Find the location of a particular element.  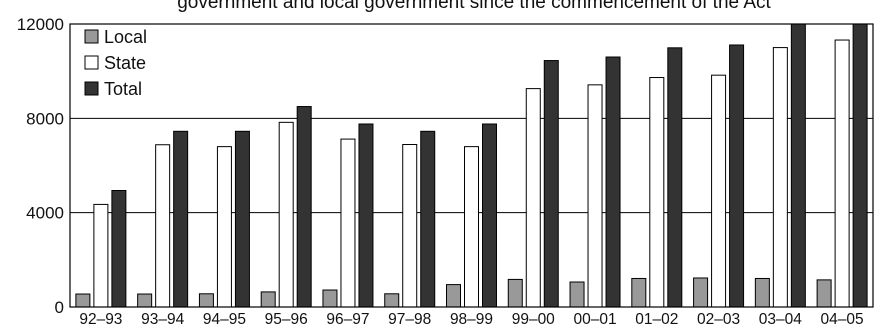

x-tick-label: 95–96 is located at coordinates (286, 319).